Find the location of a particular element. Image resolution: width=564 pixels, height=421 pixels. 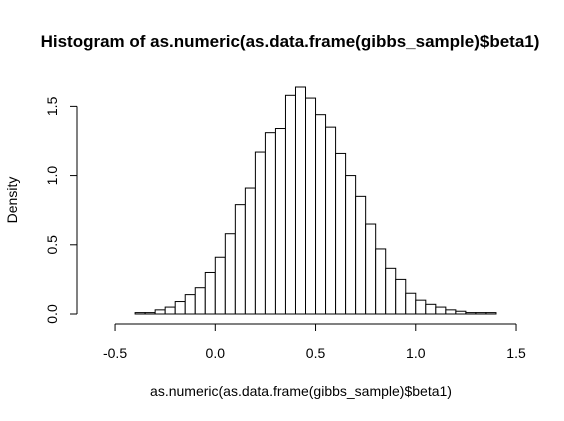

y-tick-label: 0.0 is located at coordinates (52, 314).